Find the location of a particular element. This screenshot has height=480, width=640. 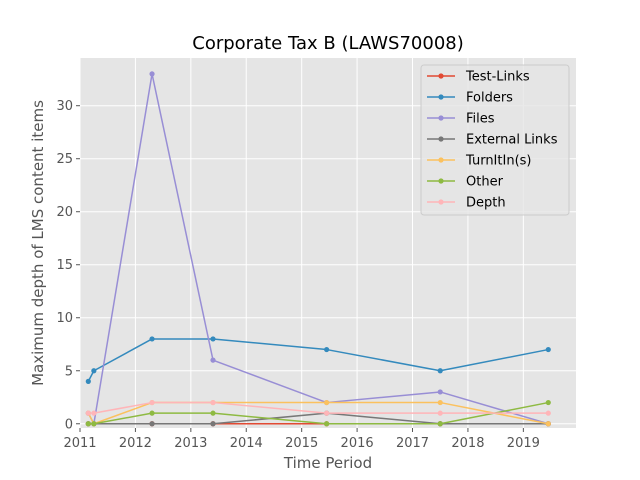

legend-label: Other is located at coordinates (485, 182).